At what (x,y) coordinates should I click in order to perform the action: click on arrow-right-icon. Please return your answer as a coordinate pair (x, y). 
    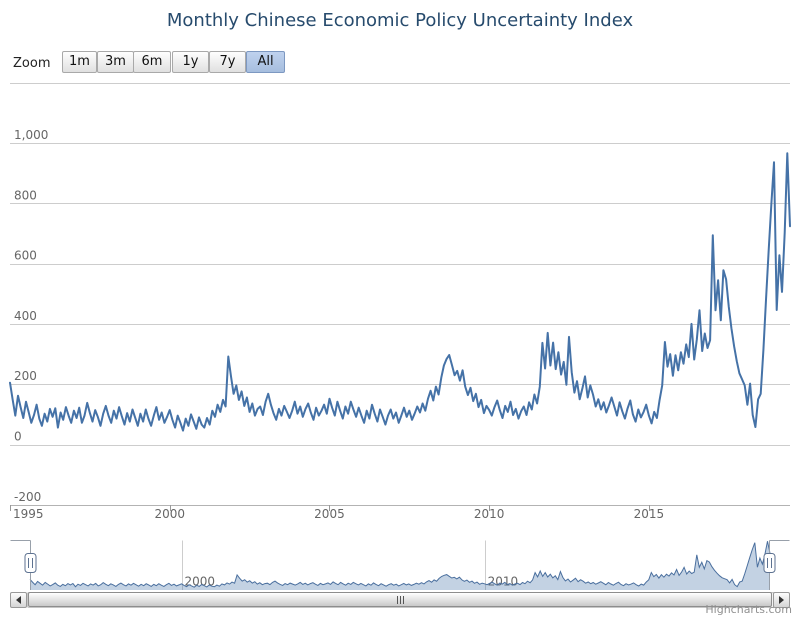
    Looking at the image, I should click on (781, 600).